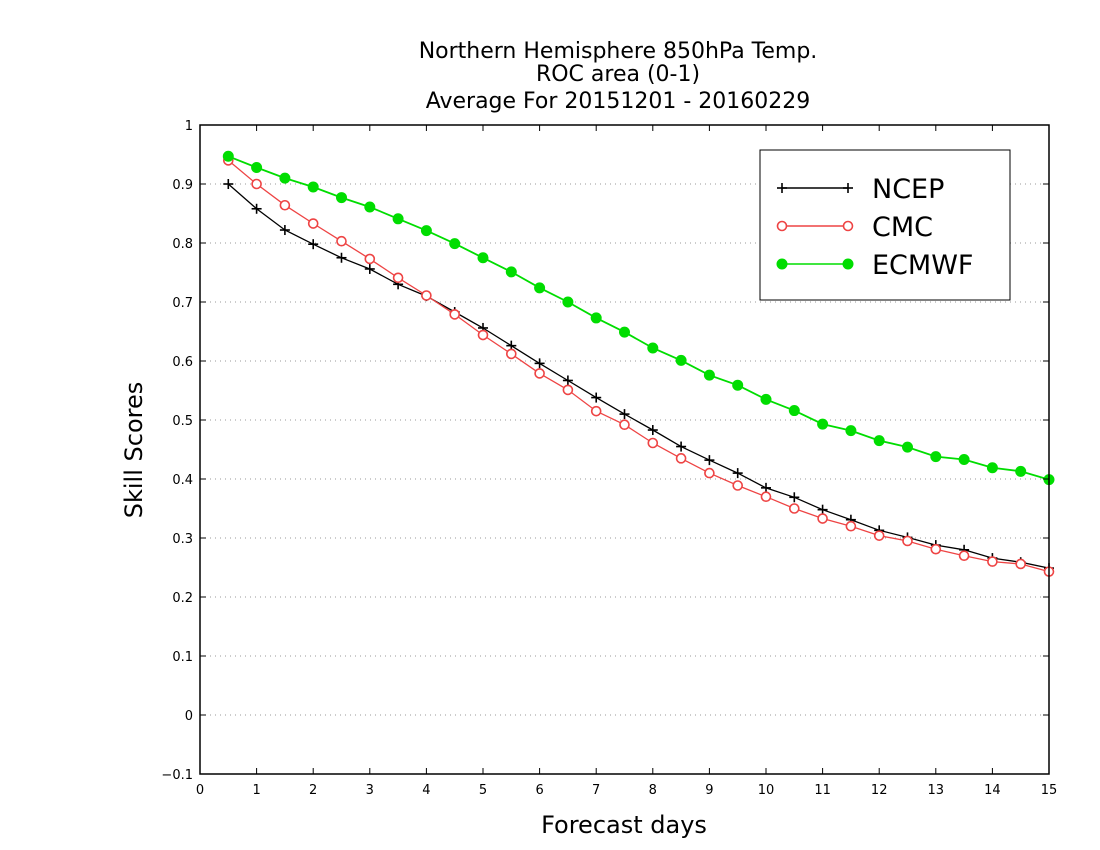 The width and height of the screenshot is (1100, 850). Describe the element at coordinates (908, 189) in the screenshot. I see `legend-label-ncep: NCEP` at that location.